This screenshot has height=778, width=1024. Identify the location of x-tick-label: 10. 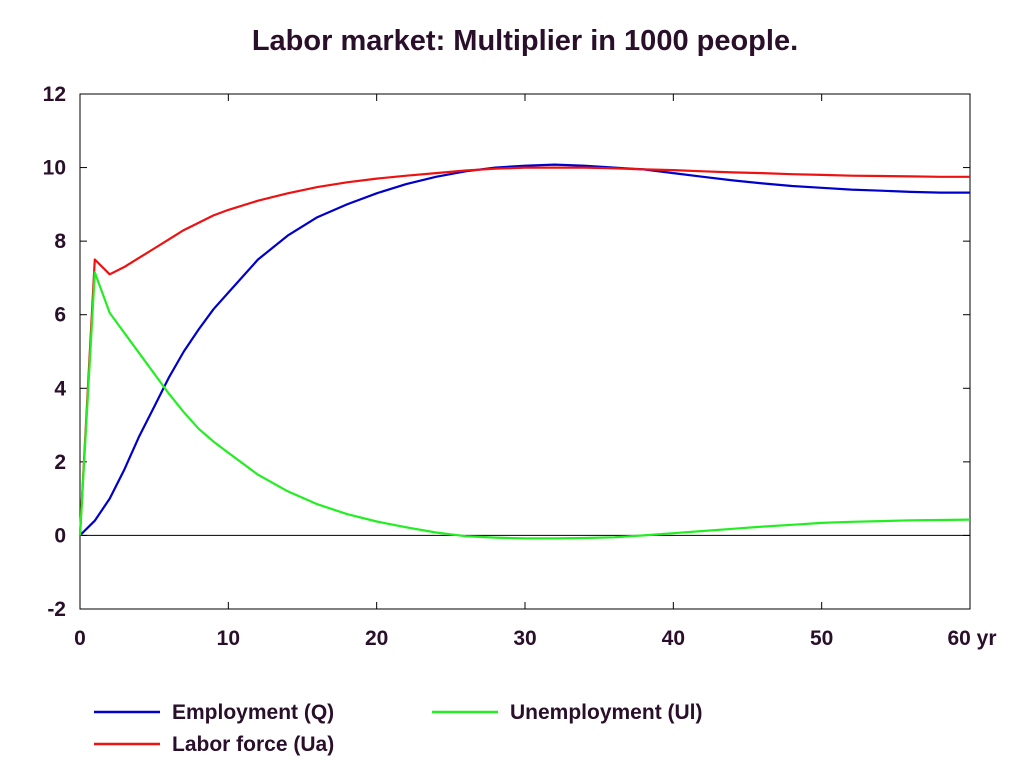
(228, 638).